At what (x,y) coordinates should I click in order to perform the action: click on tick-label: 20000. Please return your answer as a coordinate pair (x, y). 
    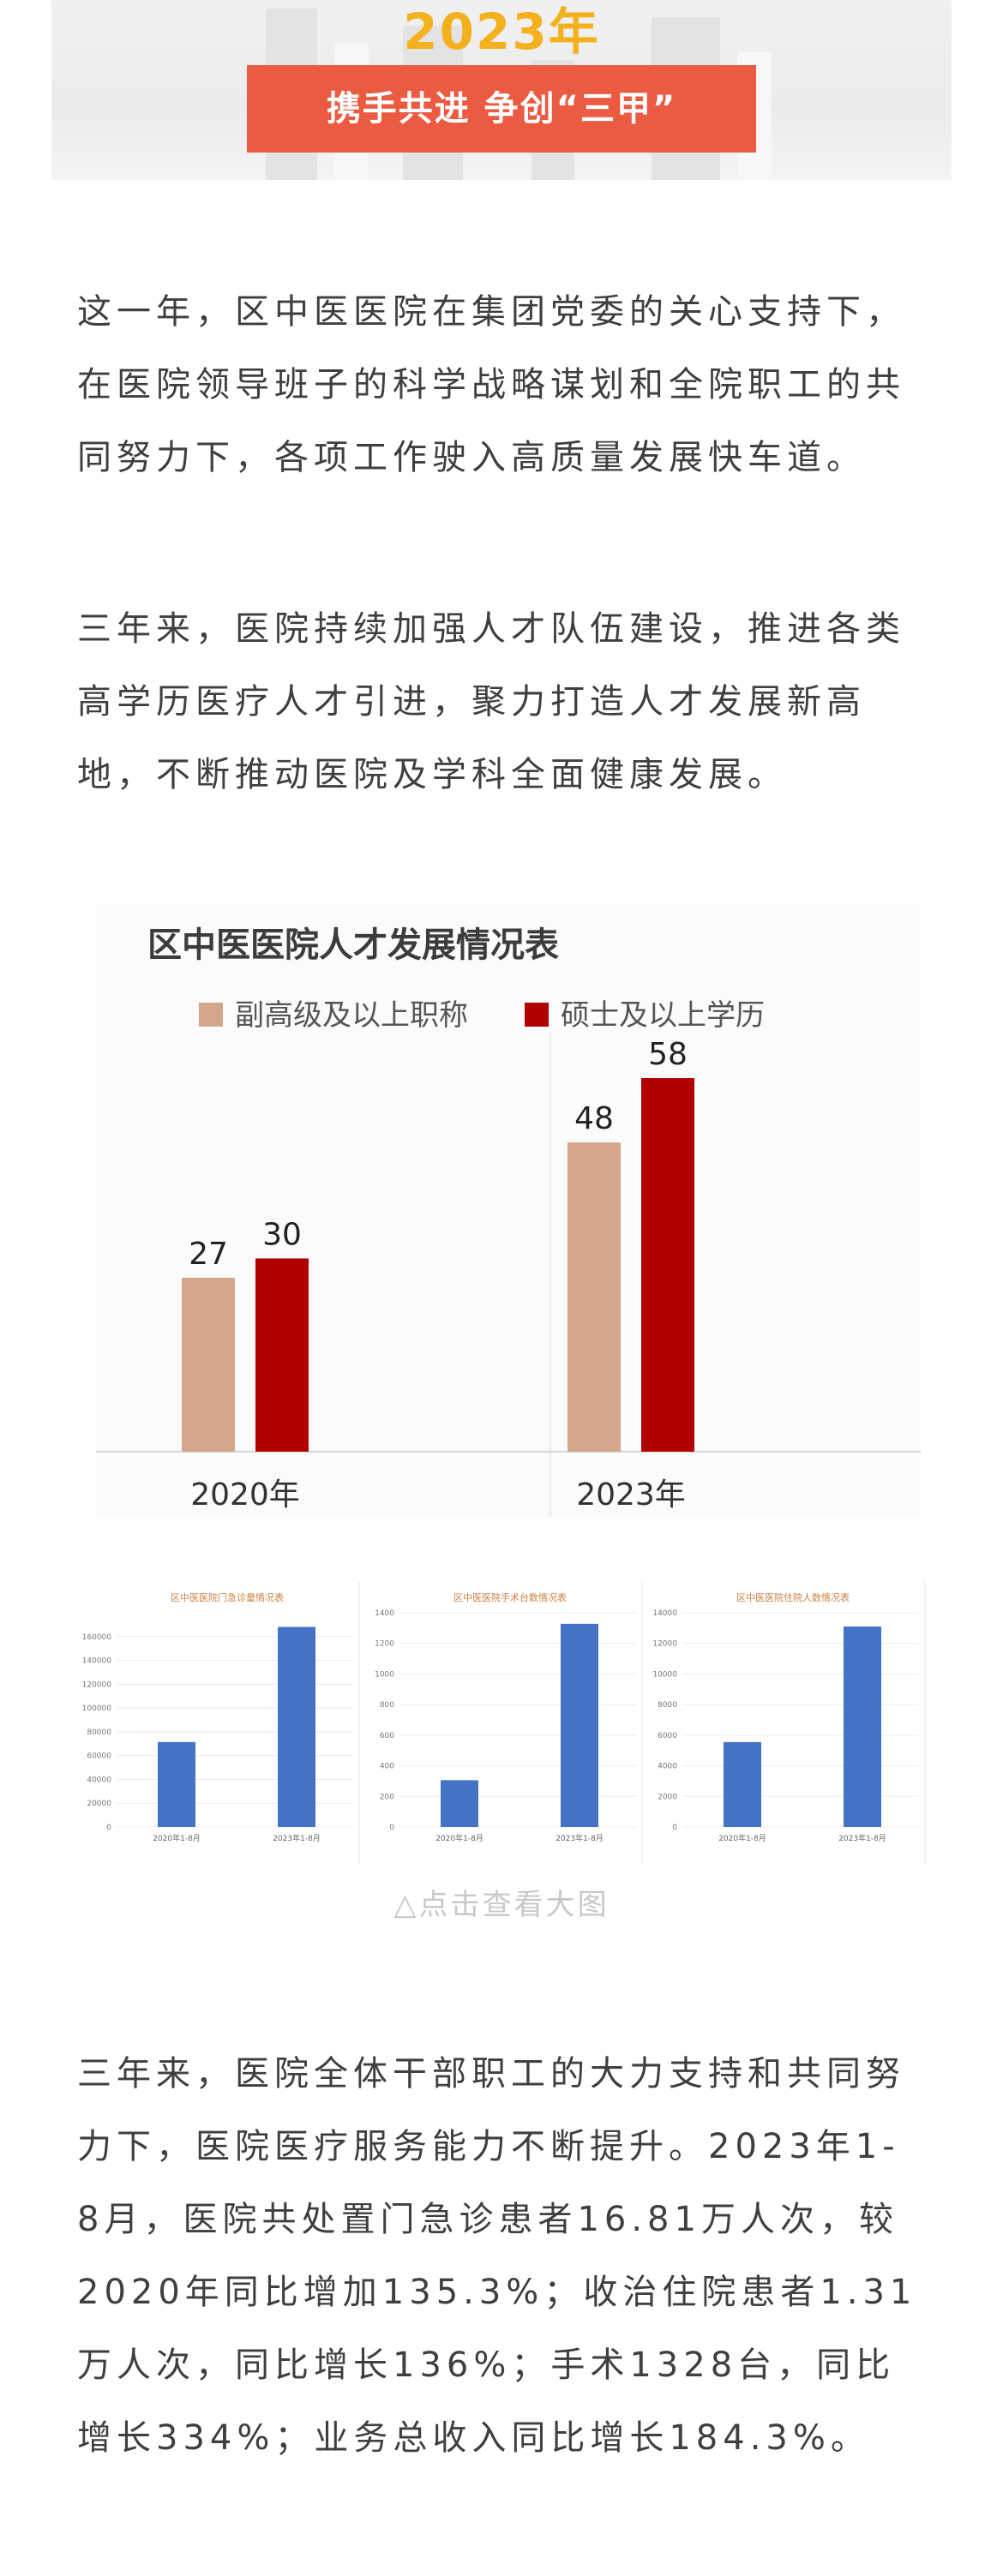
    Looking at the image, I should click on (99, 1804).